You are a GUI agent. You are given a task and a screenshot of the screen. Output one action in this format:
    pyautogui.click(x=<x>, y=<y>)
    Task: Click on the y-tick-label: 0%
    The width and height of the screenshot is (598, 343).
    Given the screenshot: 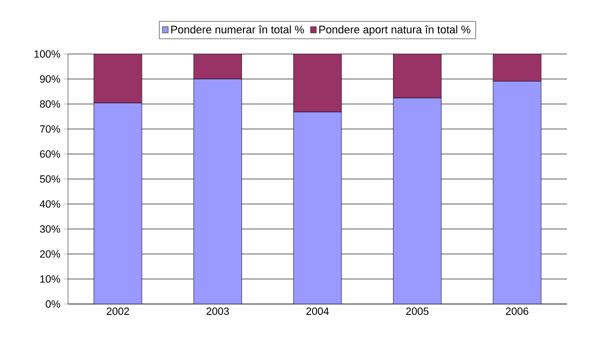 What is the action you would take?
    pyautogui.click(x=53, y=304)
    